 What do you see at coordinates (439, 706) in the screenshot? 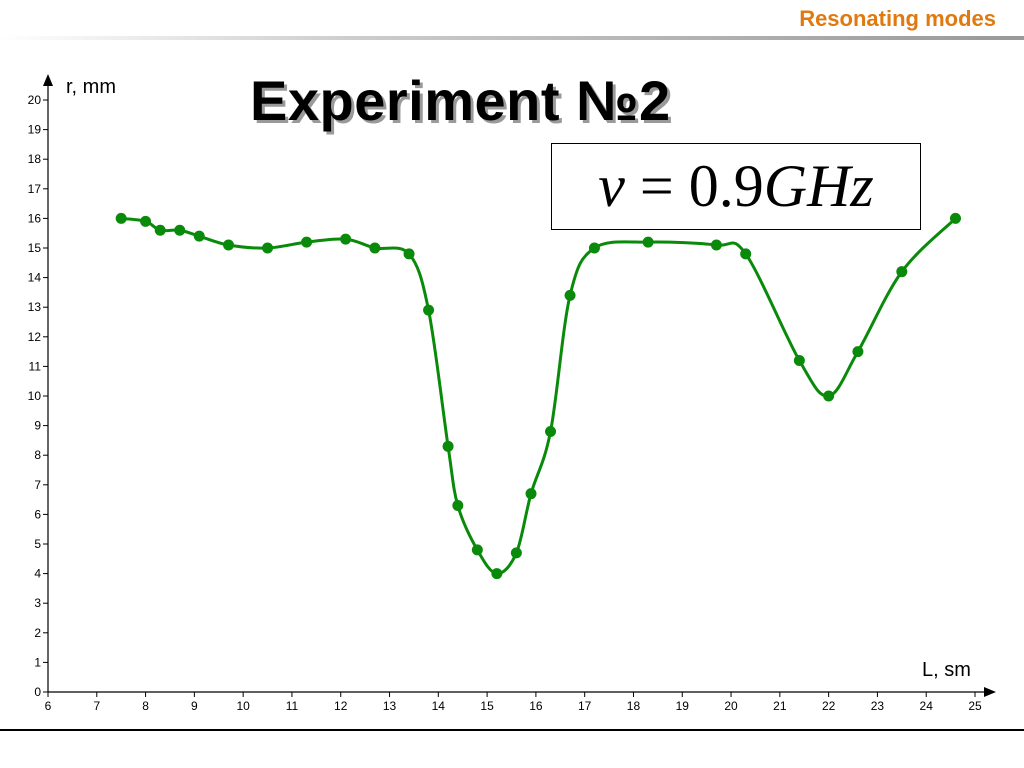
I see `x-tick-label: 14` at bounding box center [439, 706].